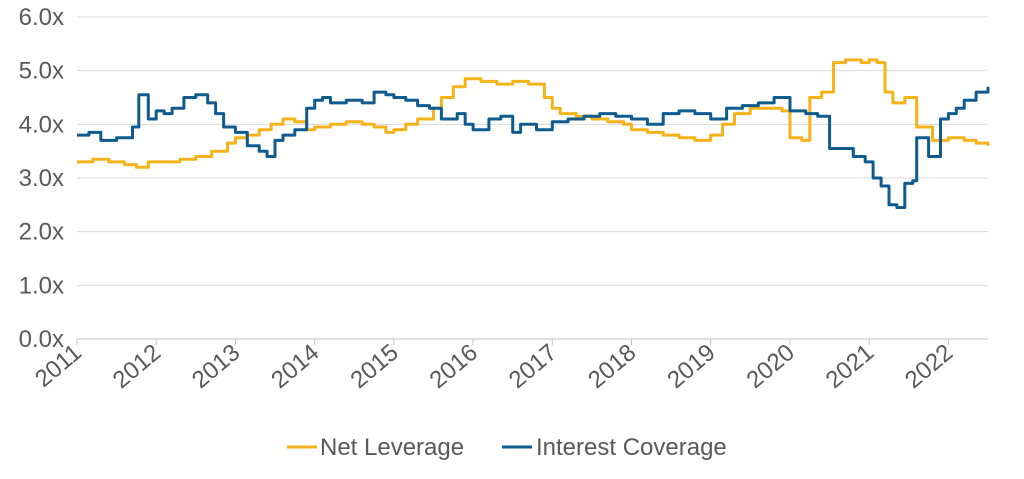 This screenshot has height=479, width=1024. Describe the element at coordinates (850, 366) in the screenshot. I see `x-tick-label: 2021` at that location.